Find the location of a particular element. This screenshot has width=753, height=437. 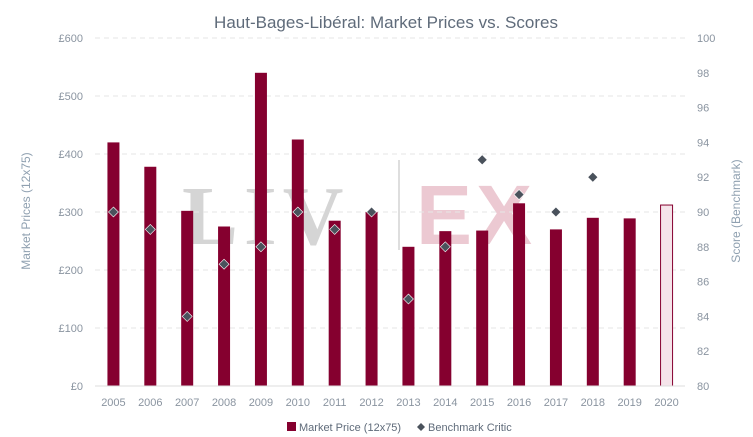

x-tick-label: 2019 is located at coordinates (629, 403).